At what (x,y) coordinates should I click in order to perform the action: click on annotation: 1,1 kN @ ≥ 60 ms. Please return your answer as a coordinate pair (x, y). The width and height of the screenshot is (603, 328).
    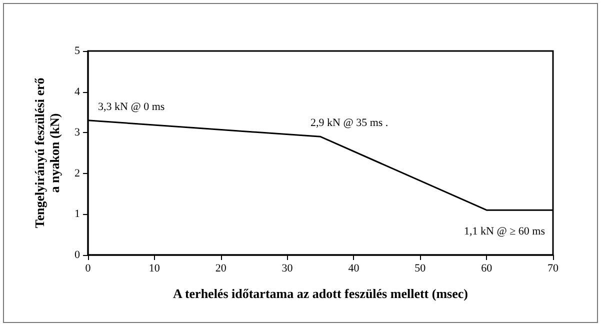
    Looking at the image, I should click on (504, 232).